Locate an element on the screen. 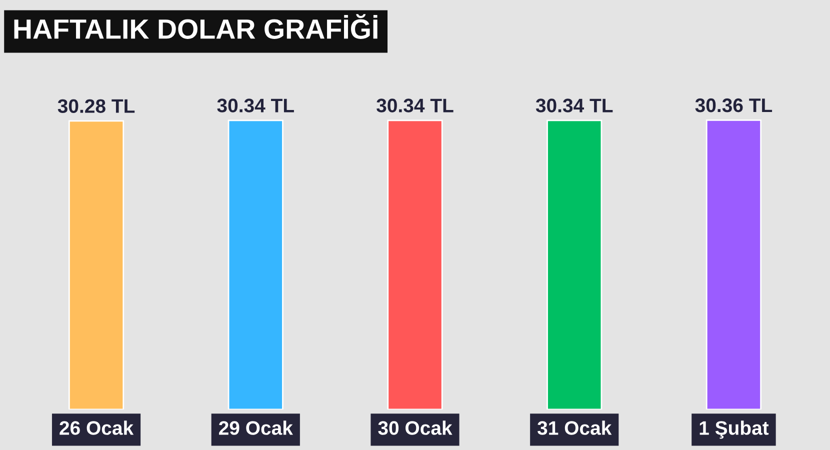 This screenshot has height=450, width=830. x-tick-label: 29 Ocak is located at coordinates (256, 427).